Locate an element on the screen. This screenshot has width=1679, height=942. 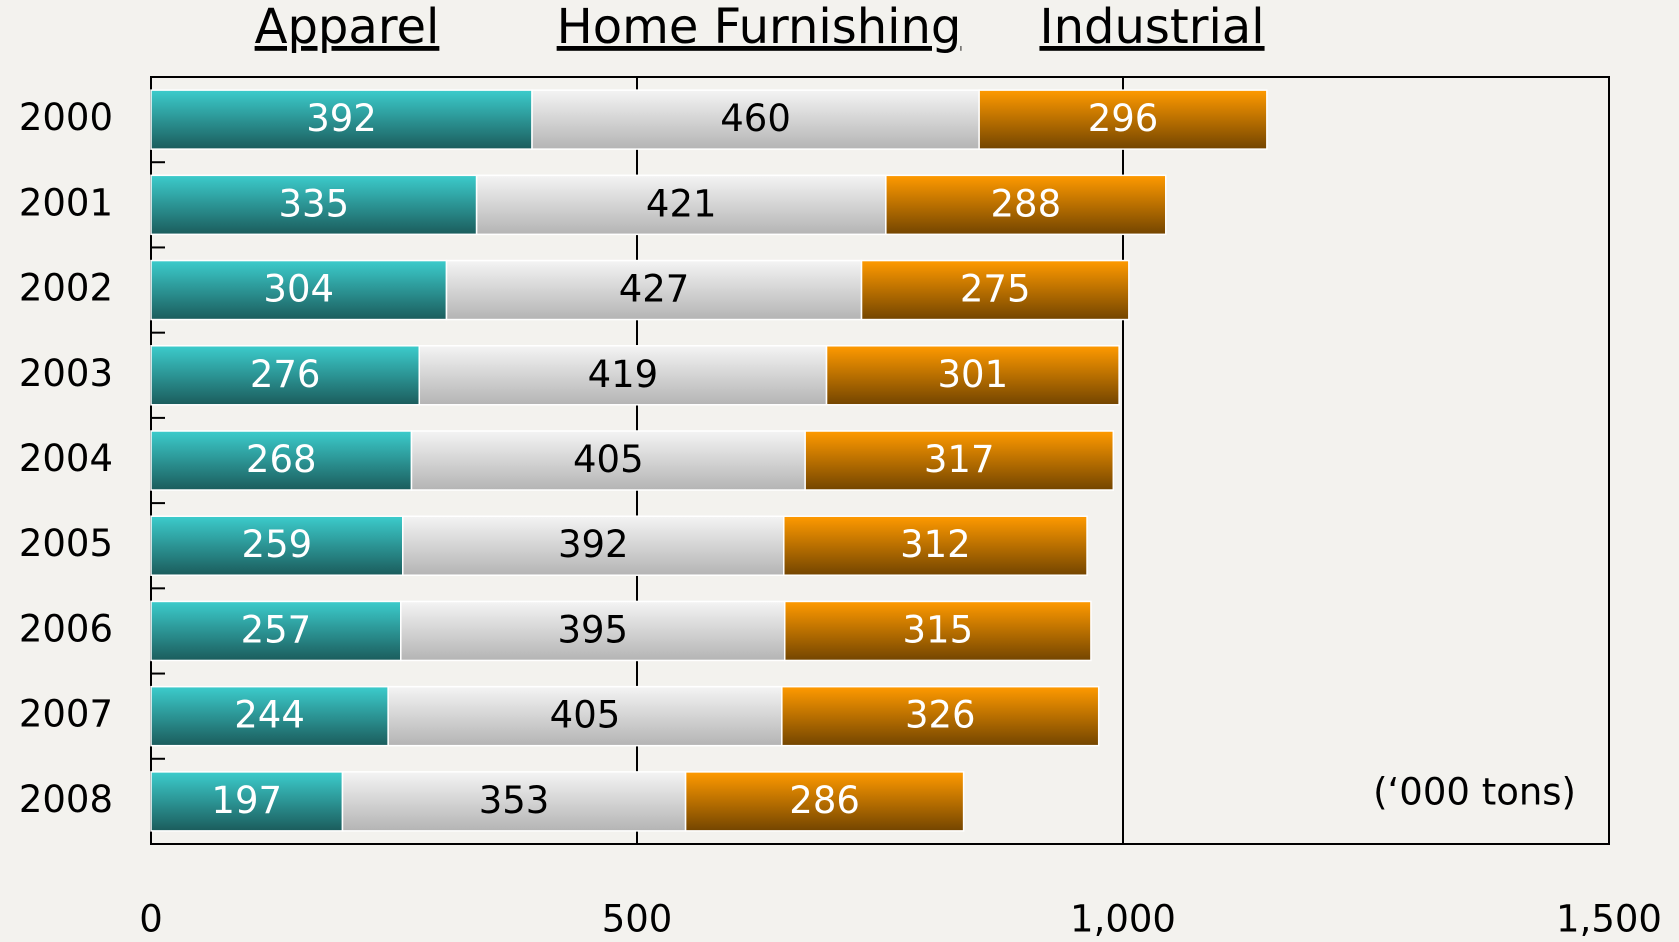
data-label: 197 is located at coordinates (246, 800).